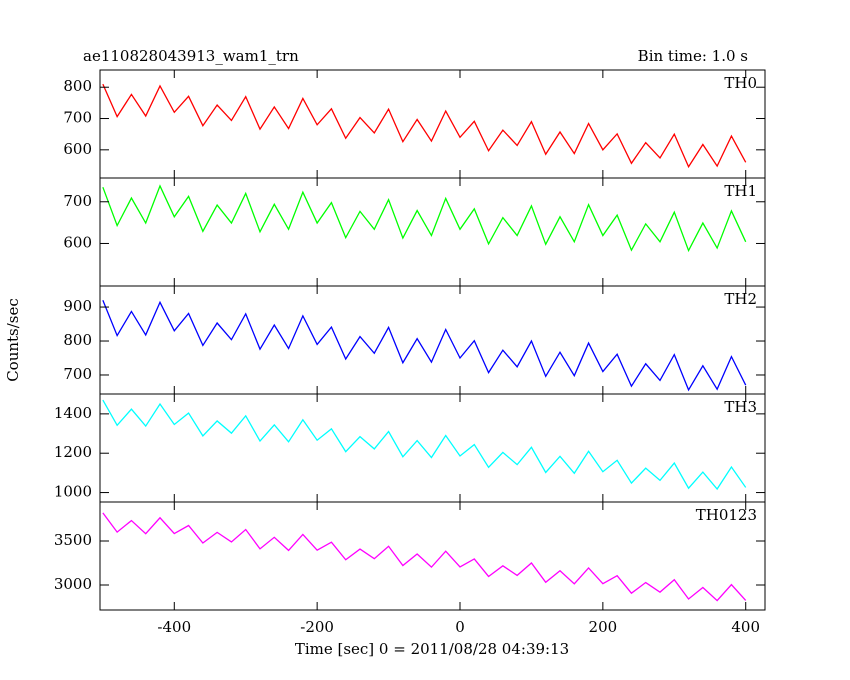  I want to click on series-label: TH1, so click(740, 191).